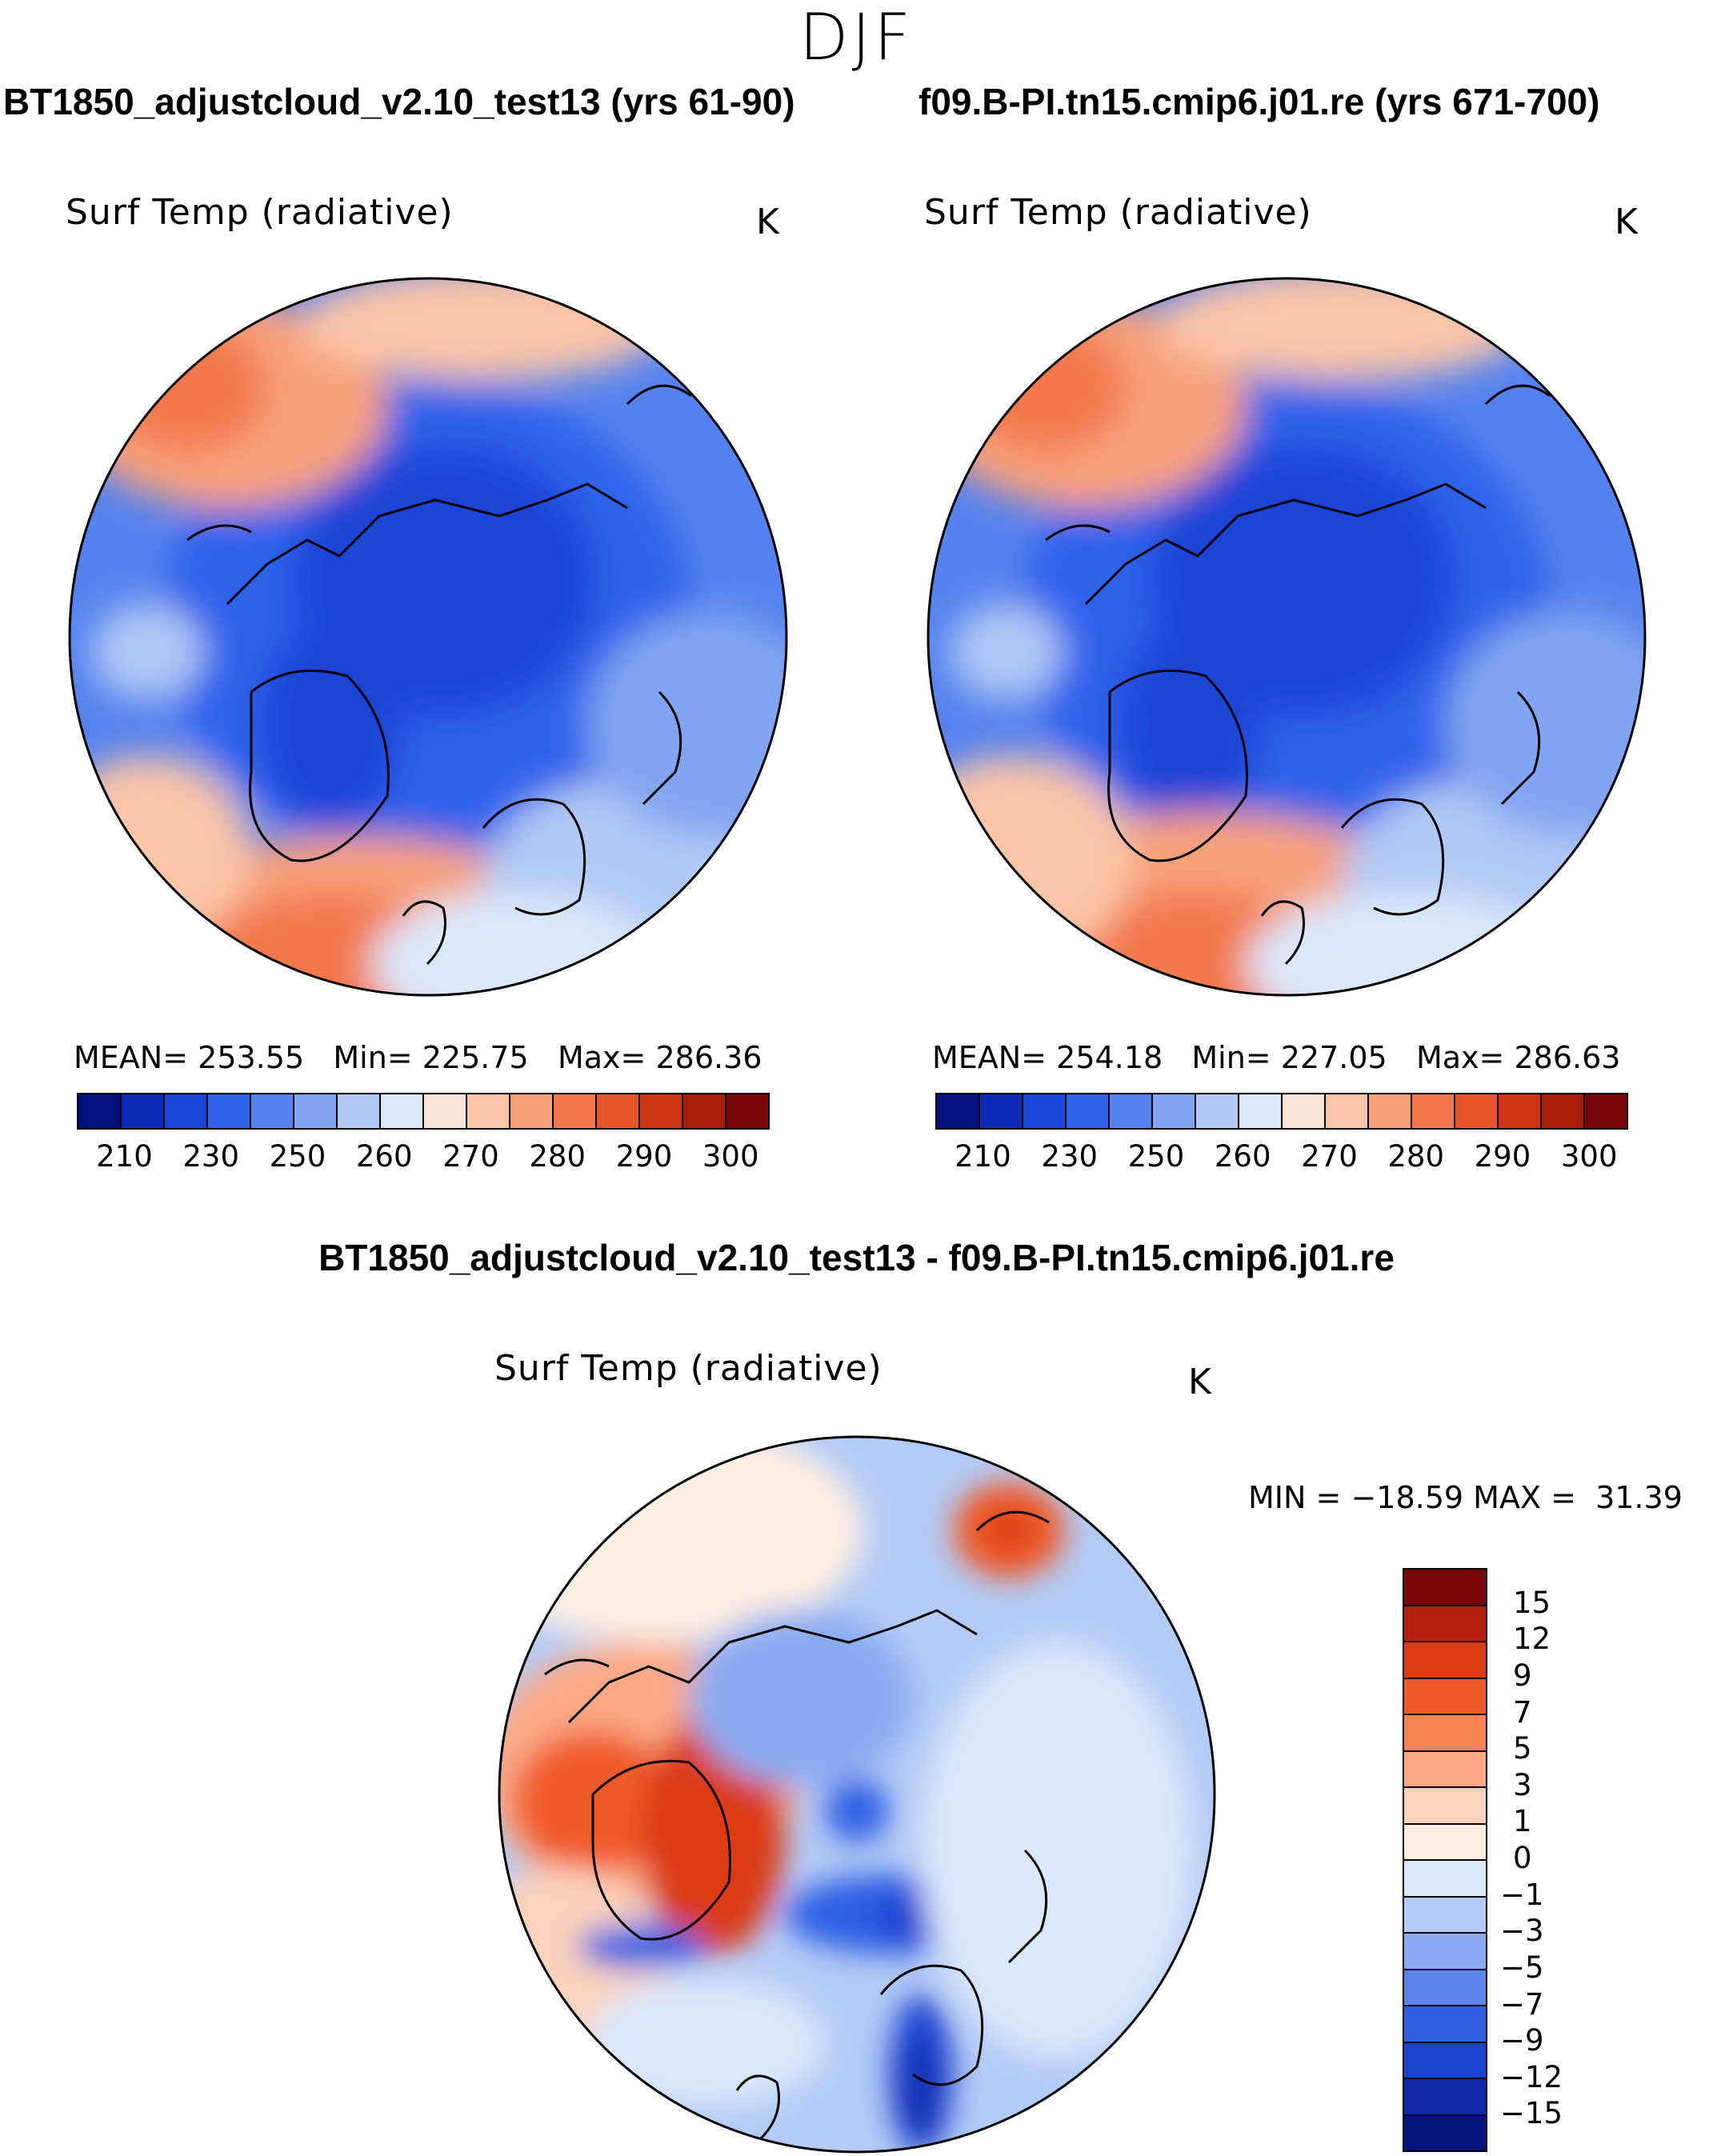  What do you see at coordinates (1502, 1156) in the screenshot?
I see `panel-b-colorbar-tick: 290` at bounding box center [1502, 1156].